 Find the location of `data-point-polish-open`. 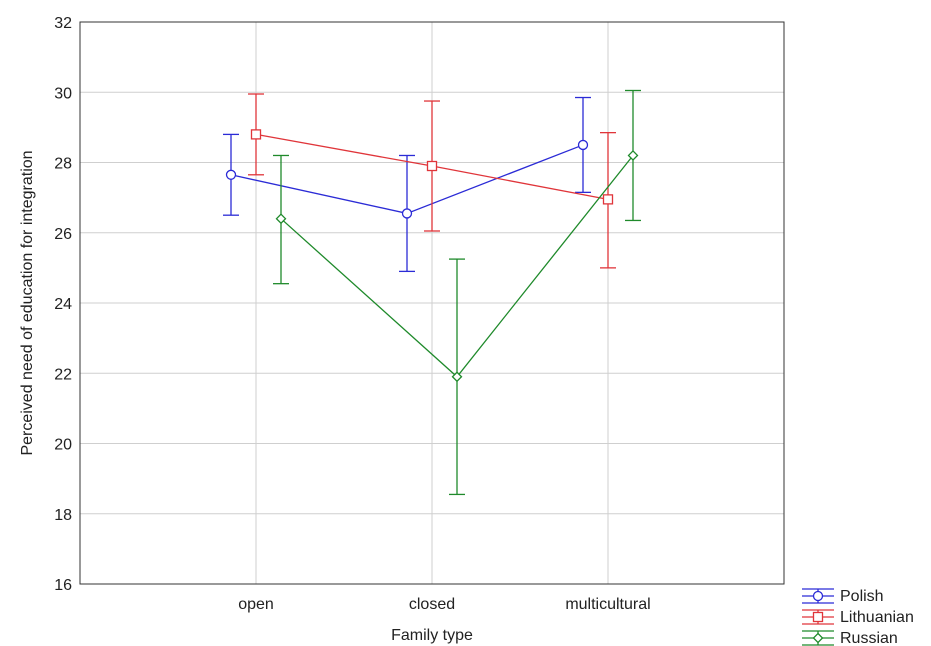

data-point-polish-open is located at coordinates (231, 174).